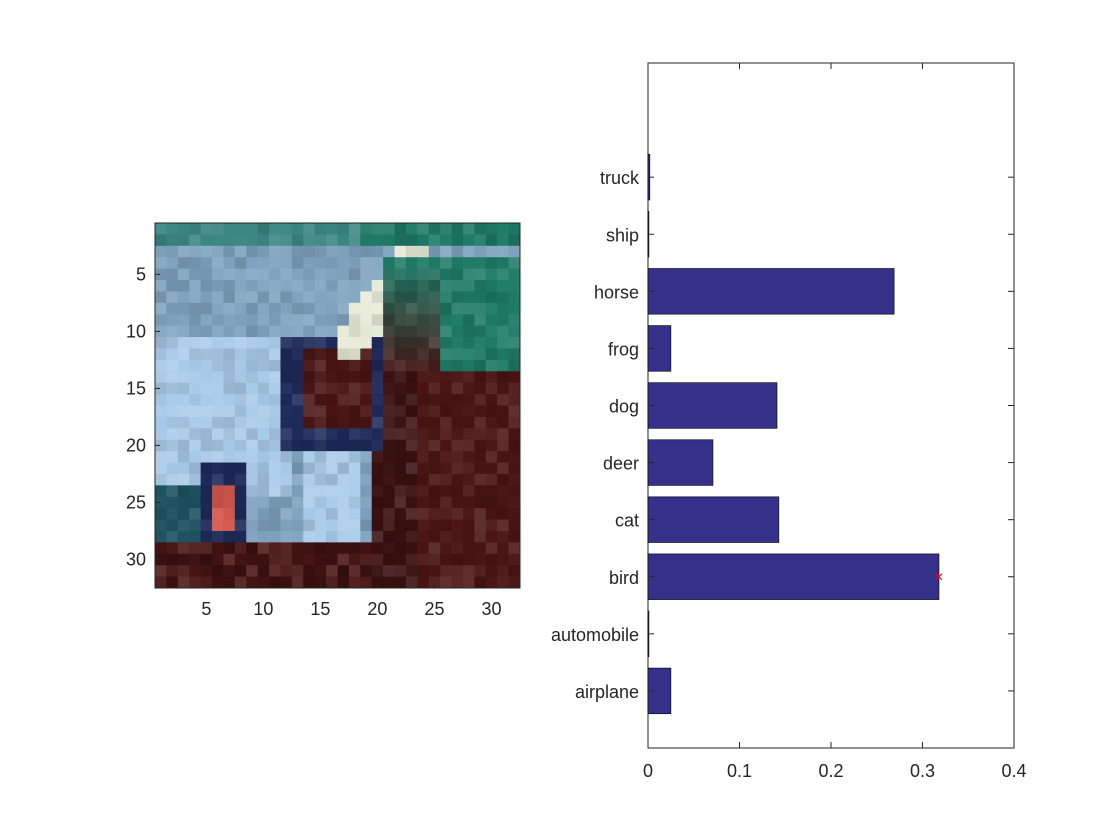 This screenshot has width=1120, height=840. What do you see at coordinates (337, 405) in the screenshot?
I see `image-axes-frame` at bounding box center [337, 405].